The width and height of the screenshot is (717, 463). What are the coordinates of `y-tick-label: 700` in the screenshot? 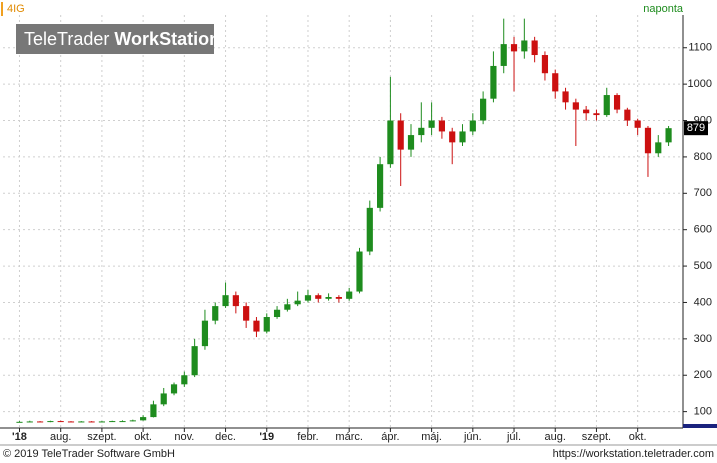 It's located at (703, 193).